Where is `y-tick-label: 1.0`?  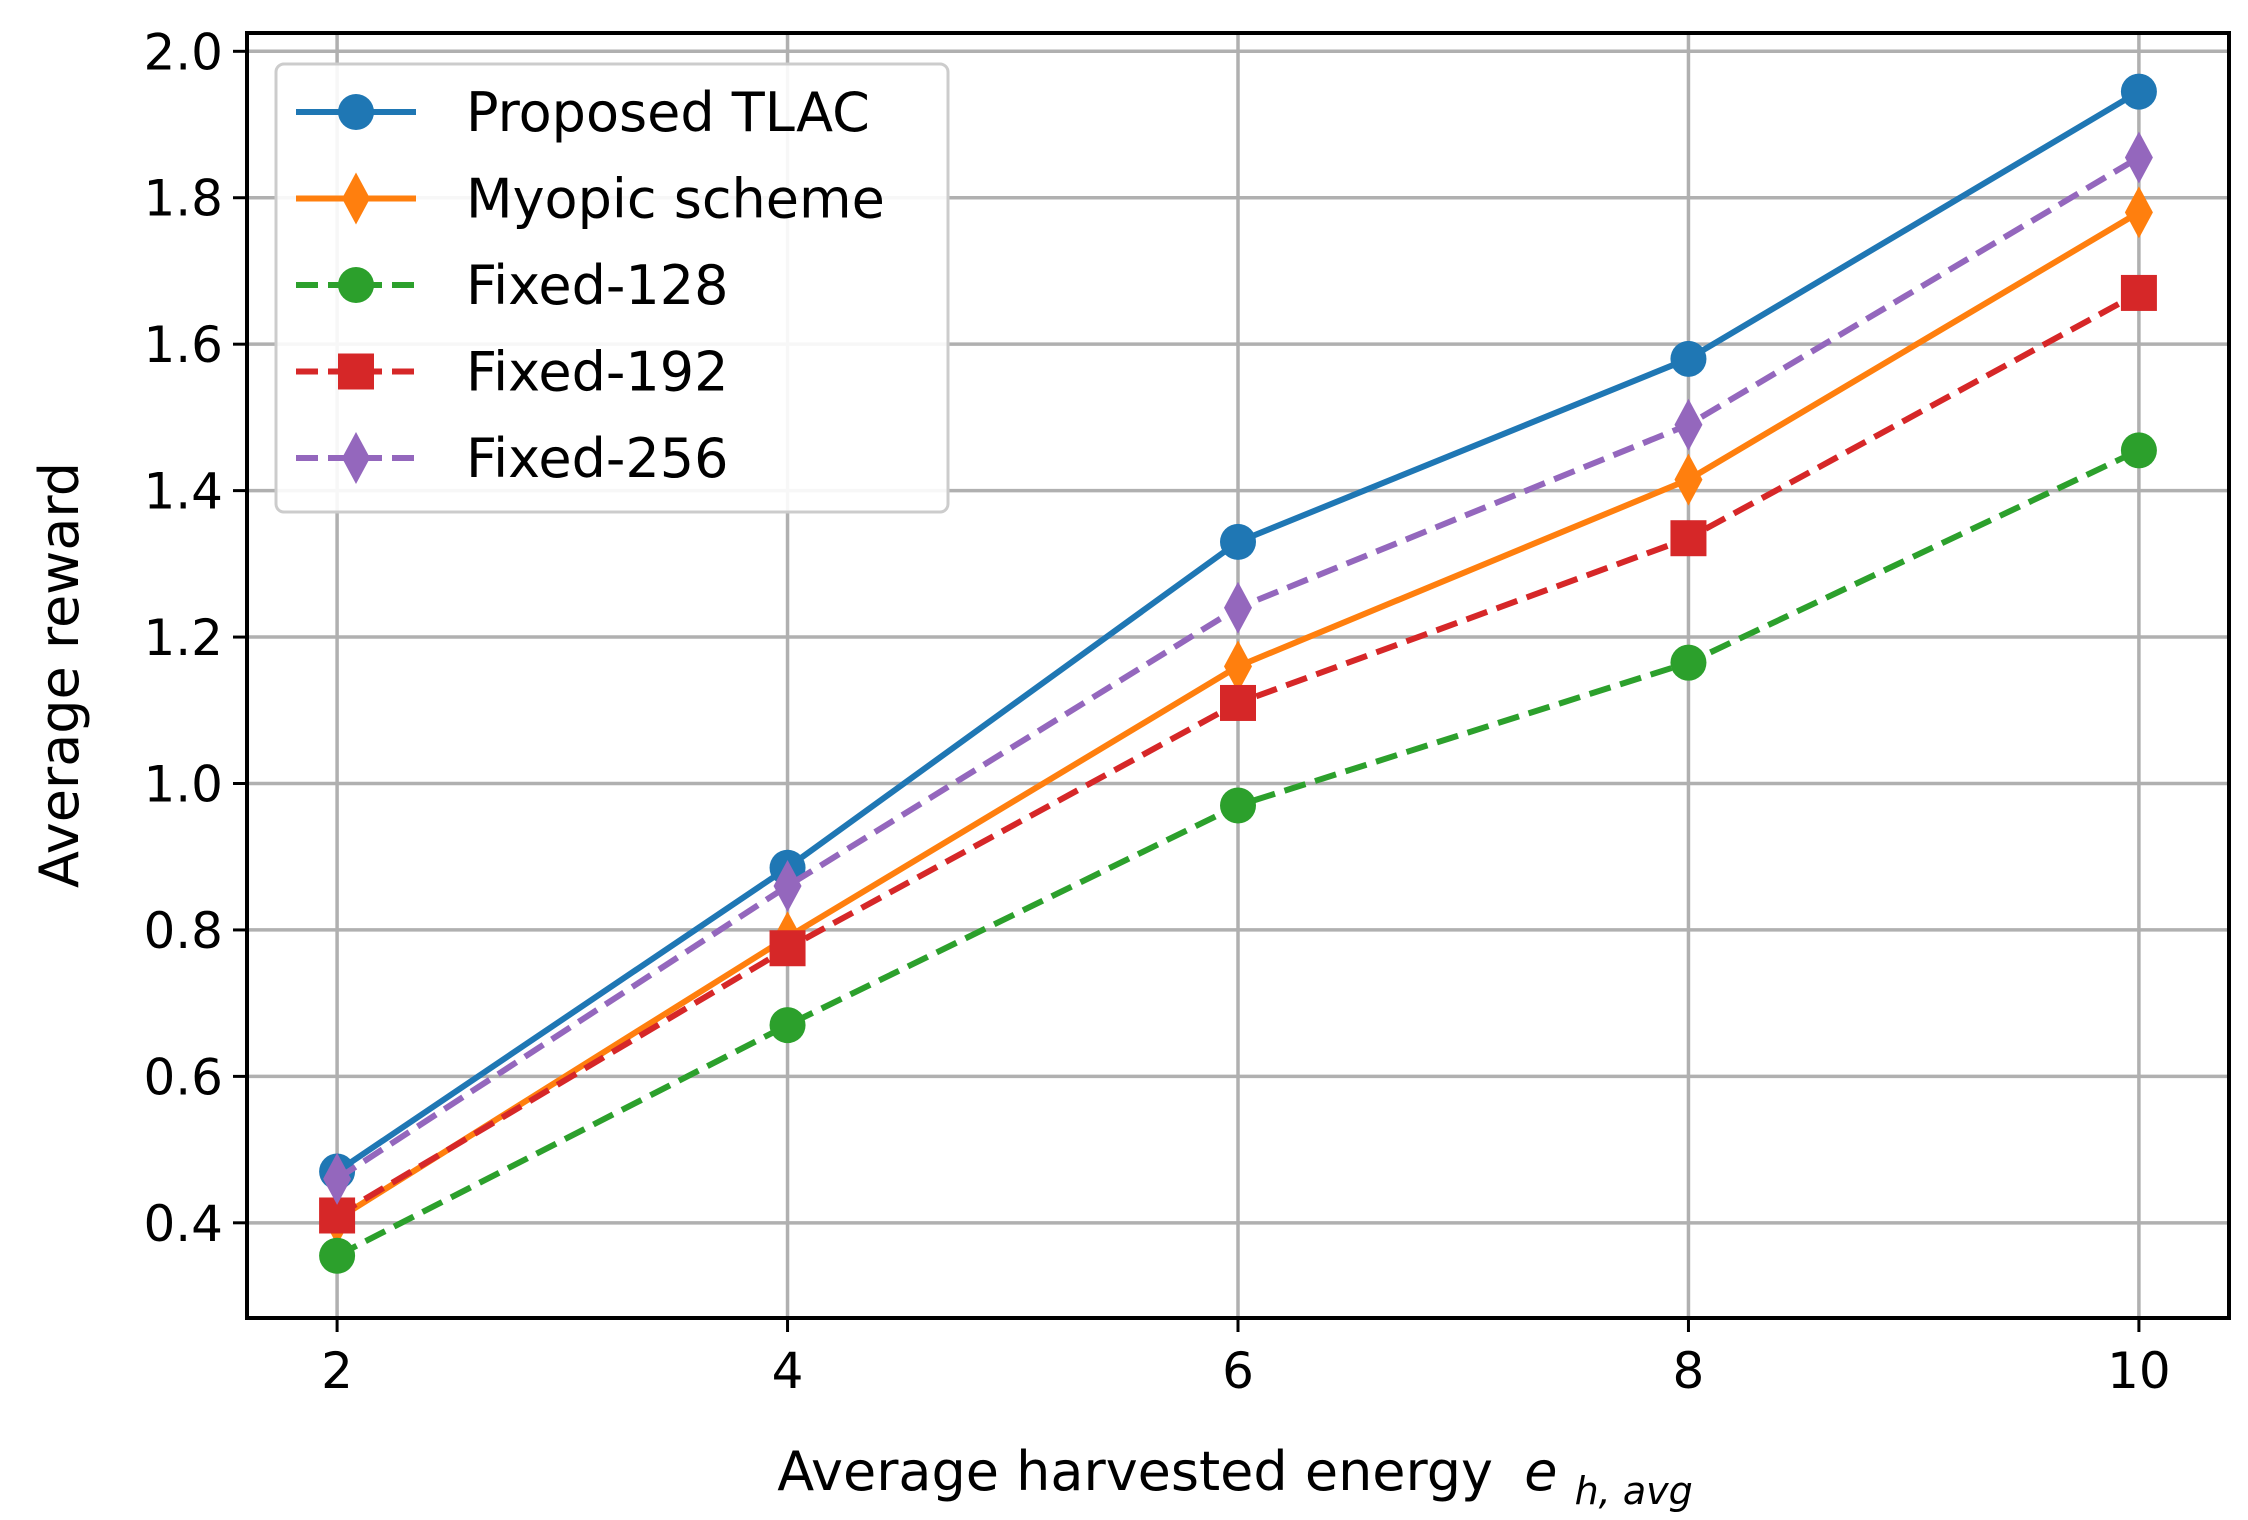
y-tick-label: 1.0 is located at coordinates (183, 784).